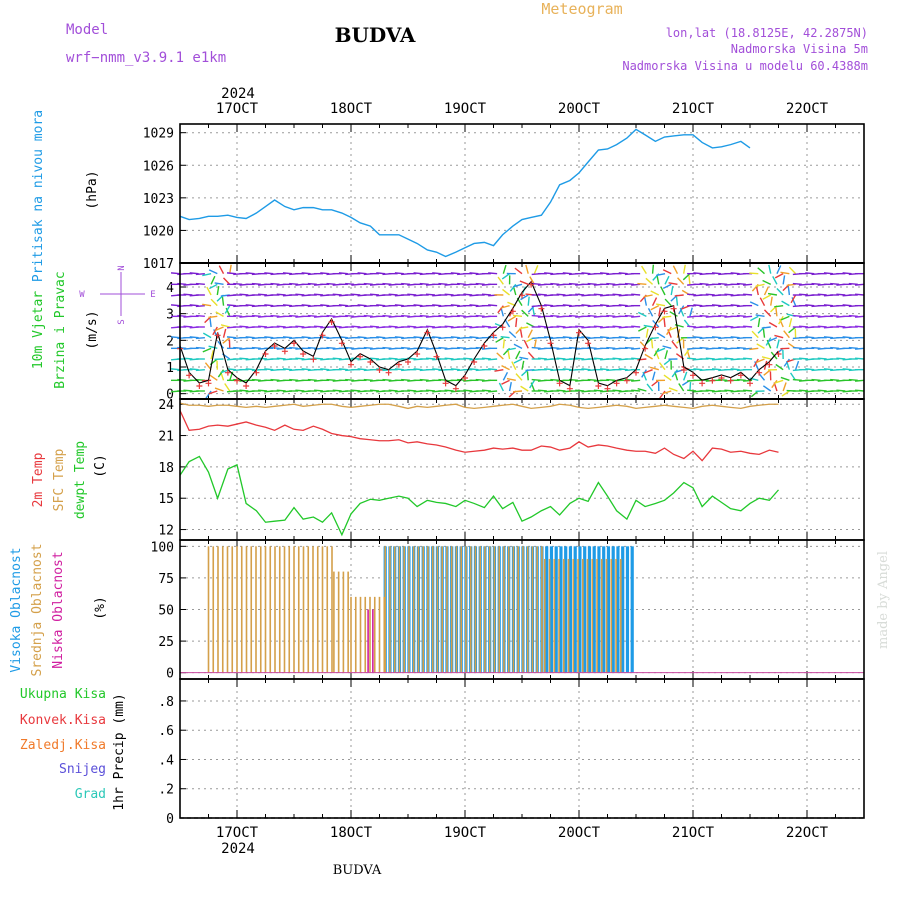  I want to click on y-tick-label: .8, so click(166, 702).